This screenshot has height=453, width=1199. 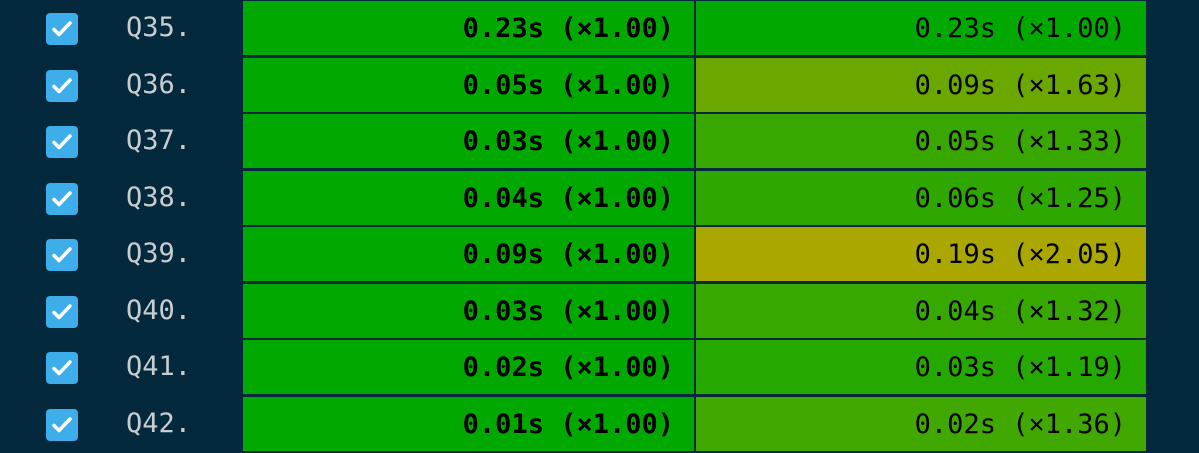 I want to click on table-row: Q36. 0.05s (×1.00) 0.09s (×1.63), so click(x=599, y=85).